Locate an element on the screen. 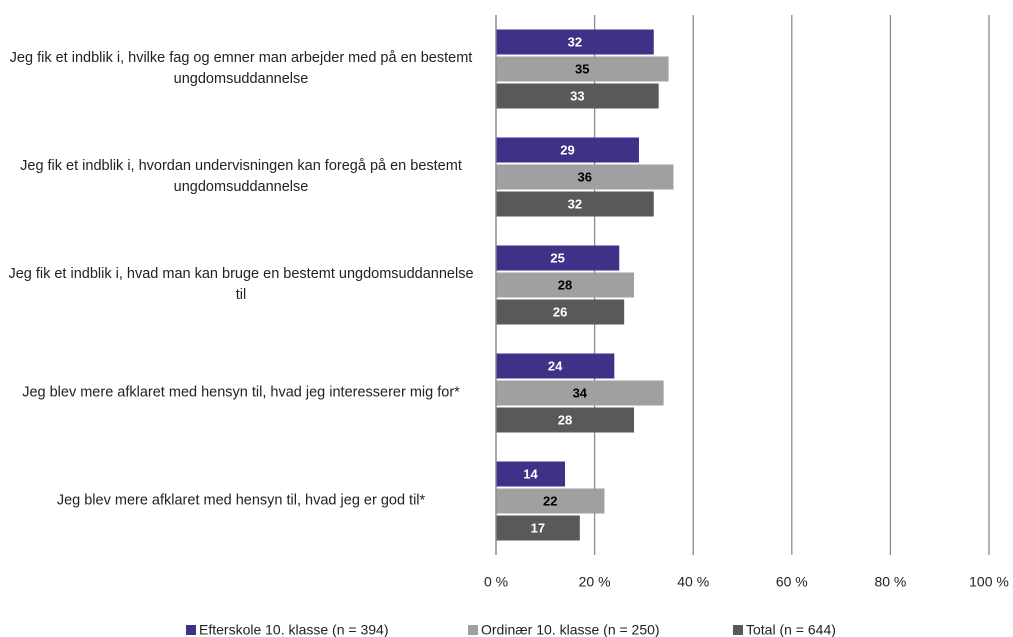 This screenshot has width=1013, height=637. value-label: 33 is located at coordinates (577, 95).